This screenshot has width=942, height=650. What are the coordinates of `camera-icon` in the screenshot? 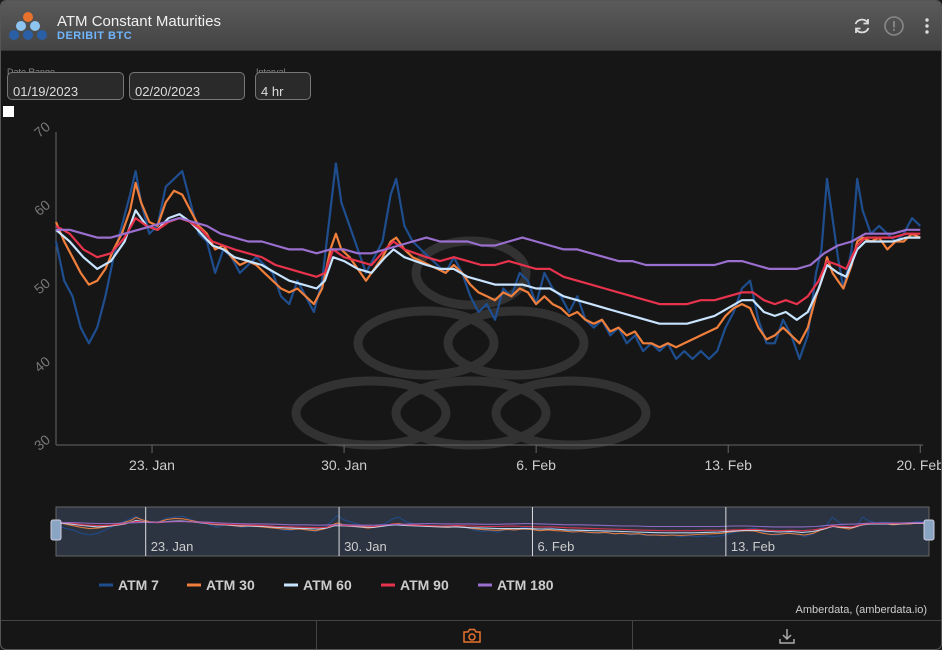 It's located at (472, 635).